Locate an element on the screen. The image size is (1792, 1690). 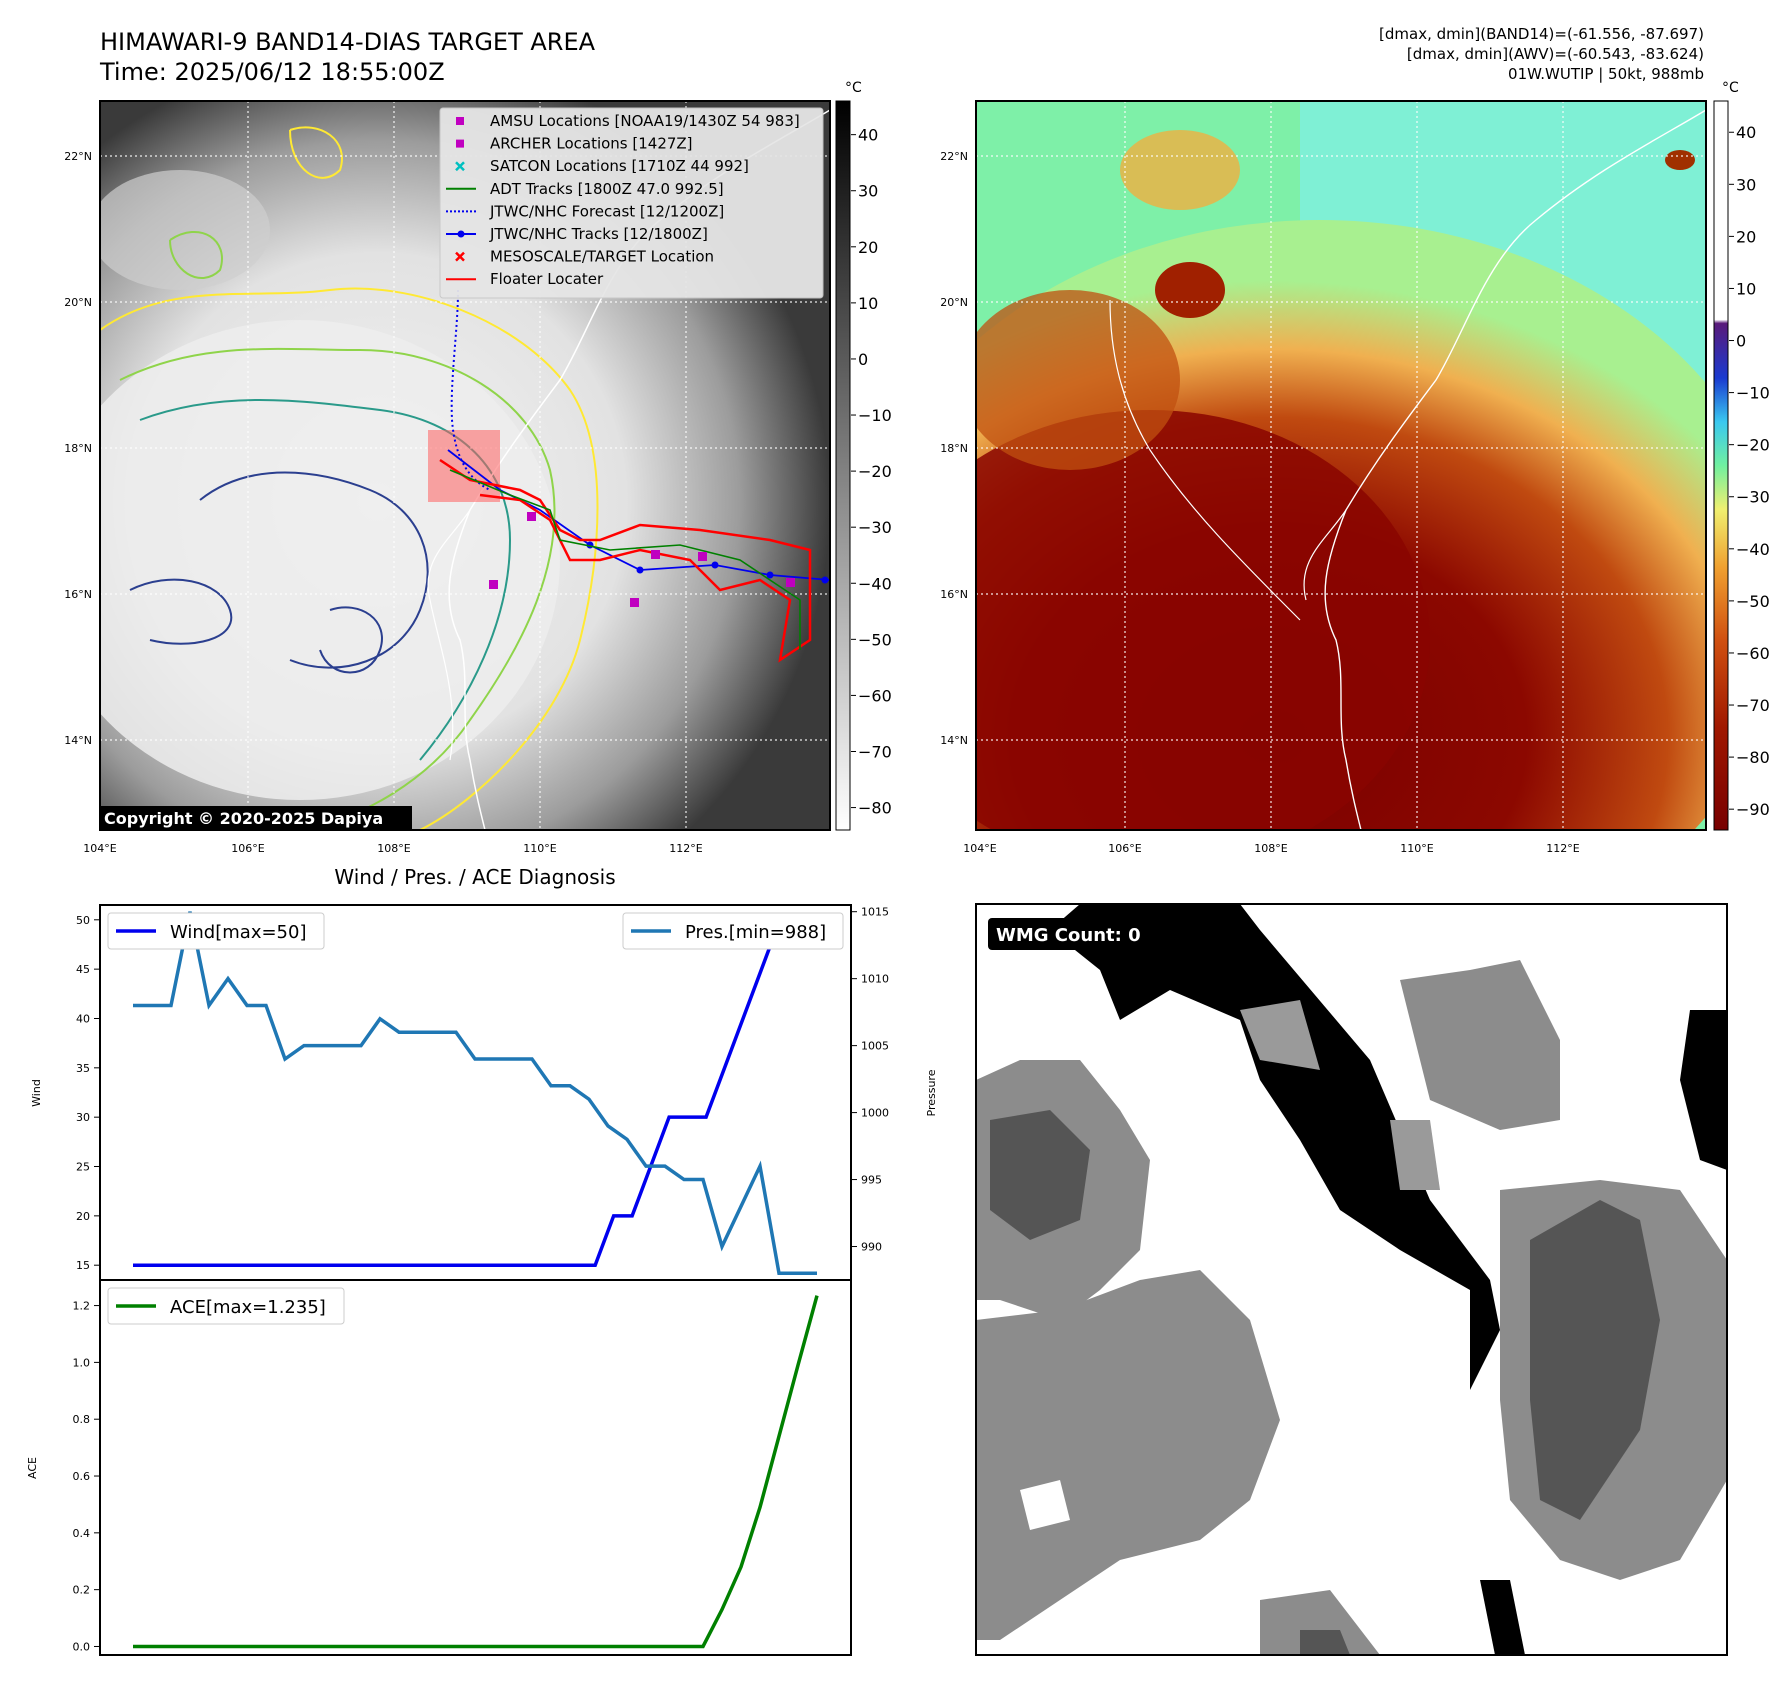
ir-colorbar: °C 40 30 20 10 0 −10 −20 −30 −40 −50 −60 −70 −80 is located at coordinates (863, 455).